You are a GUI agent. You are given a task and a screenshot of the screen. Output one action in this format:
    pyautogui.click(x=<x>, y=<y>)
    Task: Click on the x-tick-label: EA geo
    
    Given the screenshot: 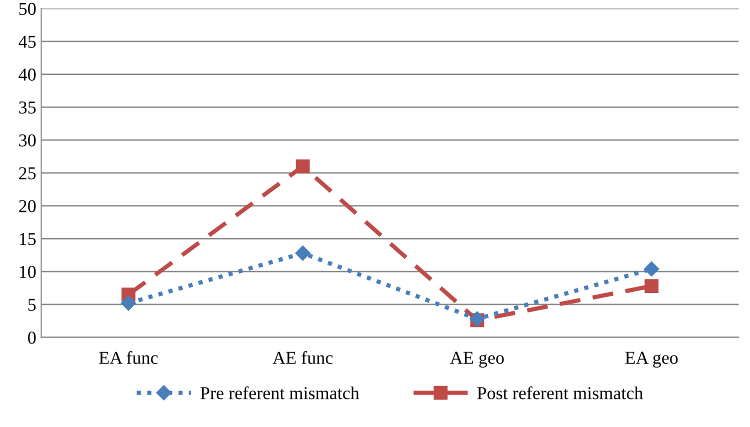 What is the action you would take?
    pyautogui.click(x=651, y=360)
    